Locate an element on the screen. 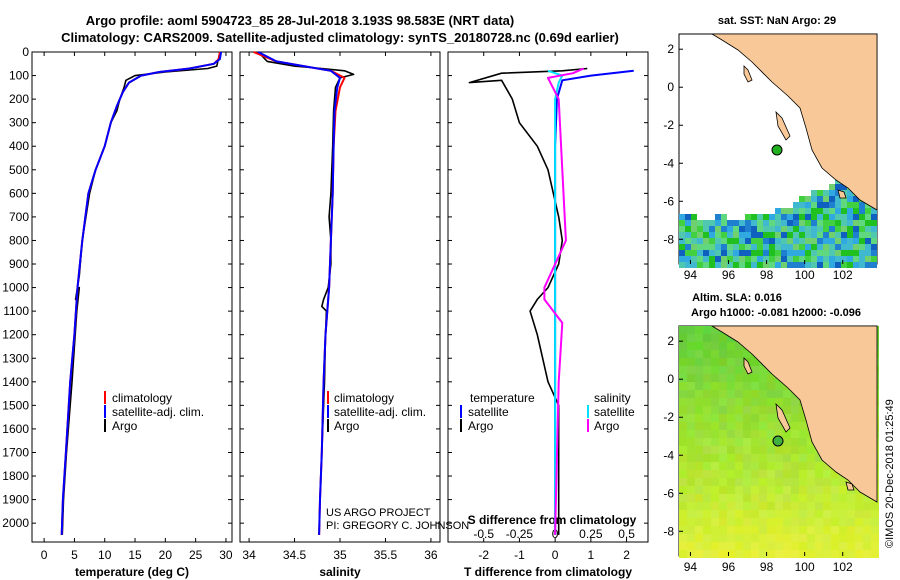  map-y-tick-label: -4 is located at coordinates (668, 163).